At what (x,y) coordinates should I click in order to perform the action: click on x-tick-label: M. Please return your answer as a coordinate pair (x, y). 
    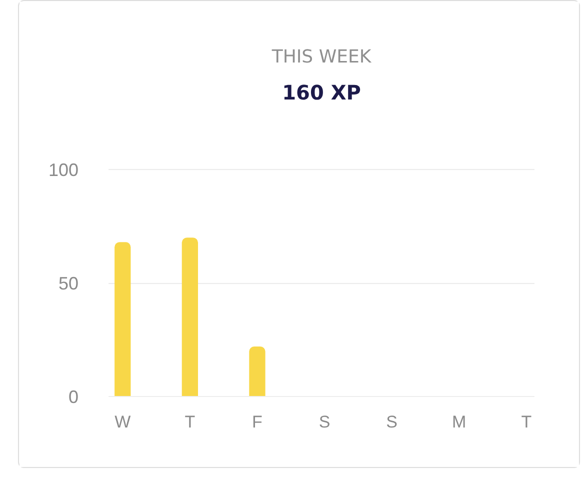
    Looking at the image, I should click on (459, 422).